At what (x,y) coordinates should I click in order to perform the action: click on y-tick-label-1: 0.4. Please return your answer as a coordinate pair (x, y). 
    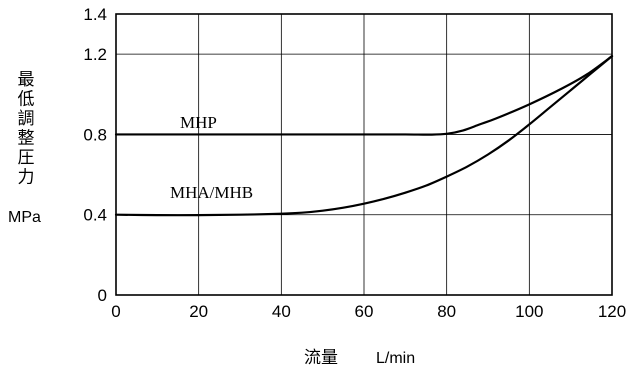
    Looking at the image, I should click on (95, 215).